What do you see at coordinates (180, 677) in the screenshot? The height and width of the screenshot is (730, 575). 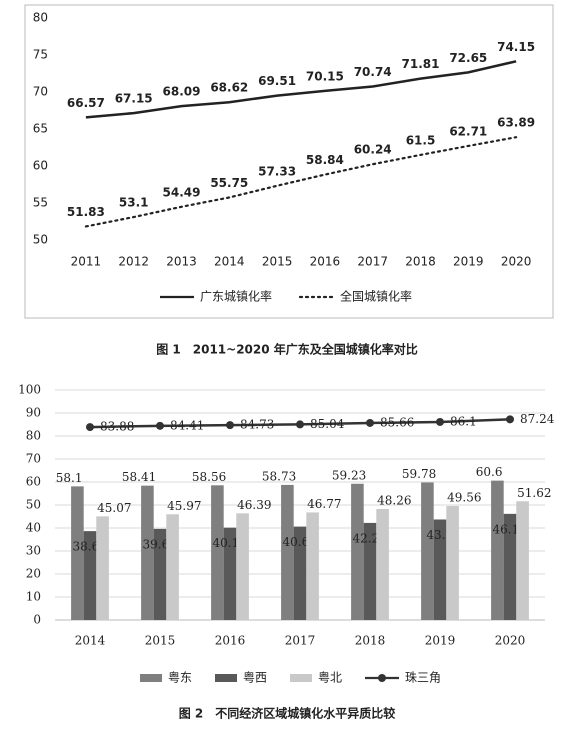 I see `legend-label: 粤东` at bounding box center [180, 677].